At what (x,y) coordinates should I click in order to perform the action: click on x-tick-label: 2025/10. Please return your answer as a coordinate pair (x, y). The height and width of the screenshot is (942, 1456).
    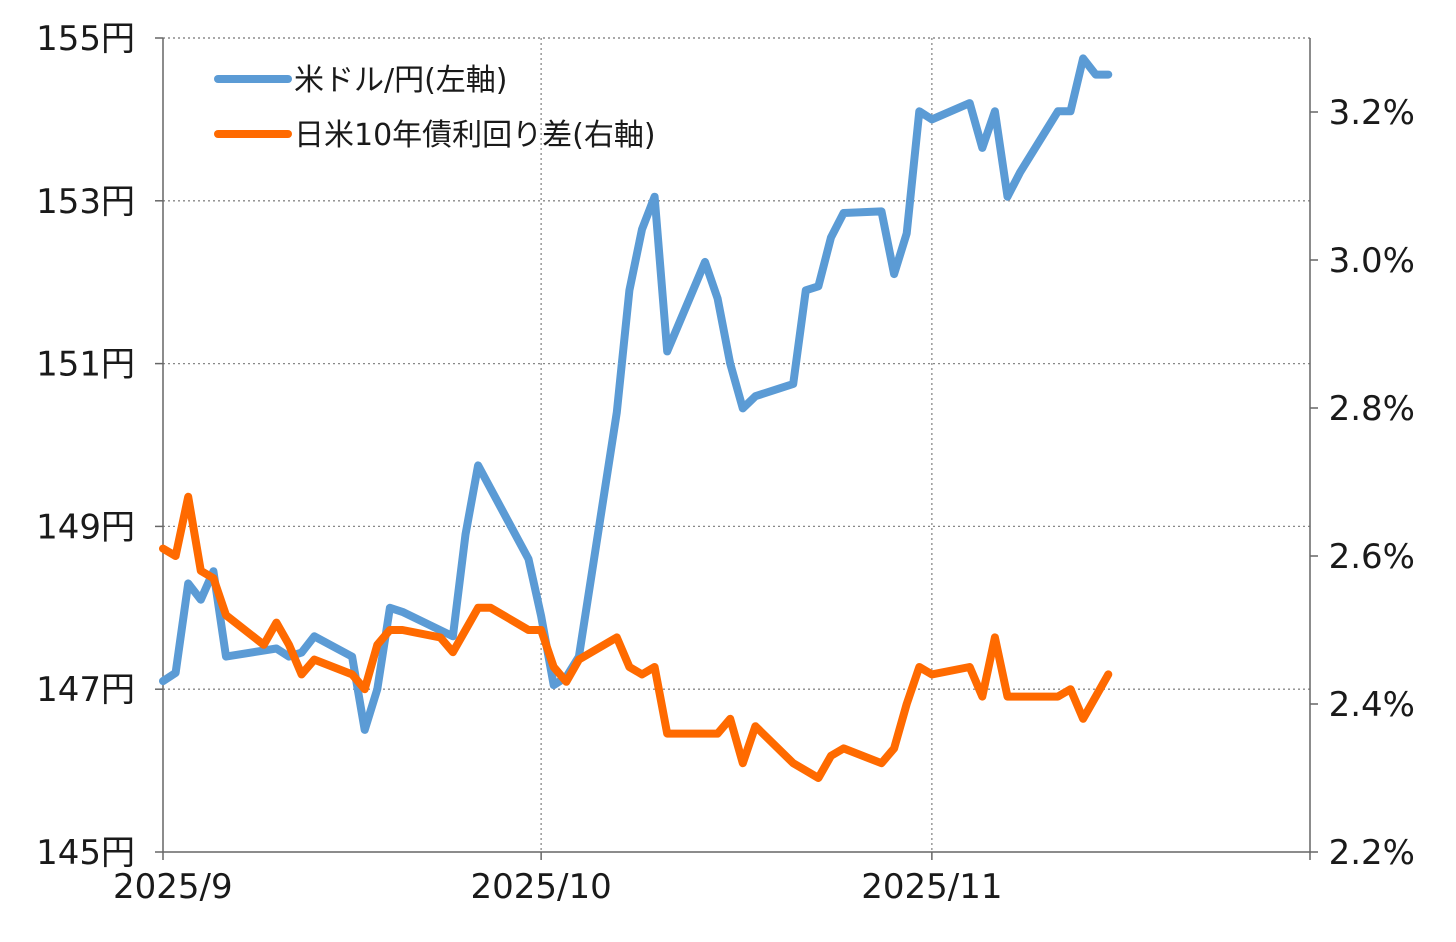
    Looking at the image, I should click on (541, 887).